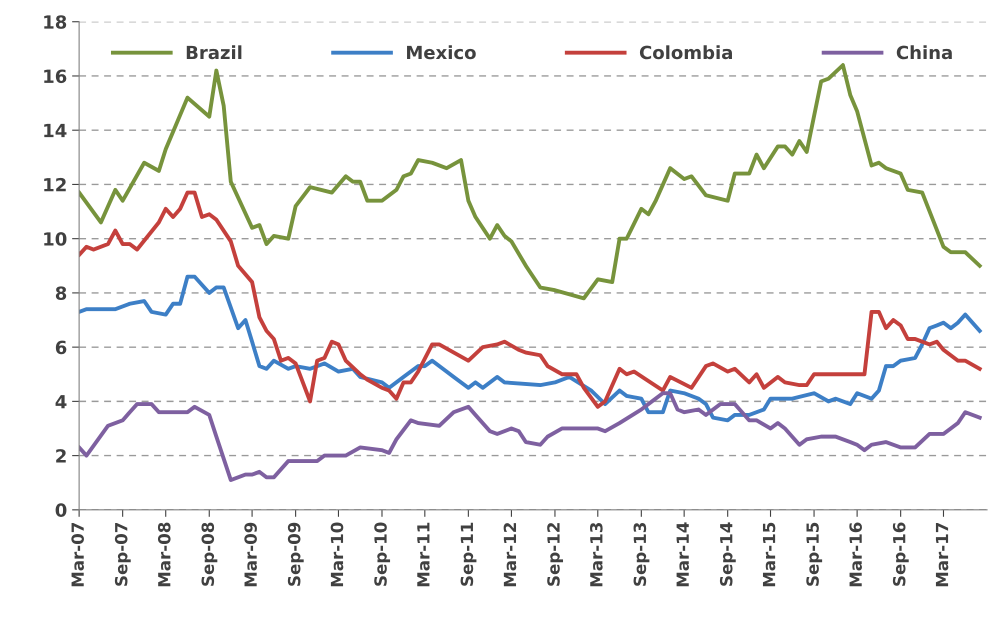 The image size is (989, 621). Describe the element at coordinates (55, 76) in the screenshot. I see `y-tick-label: 16` at that location.